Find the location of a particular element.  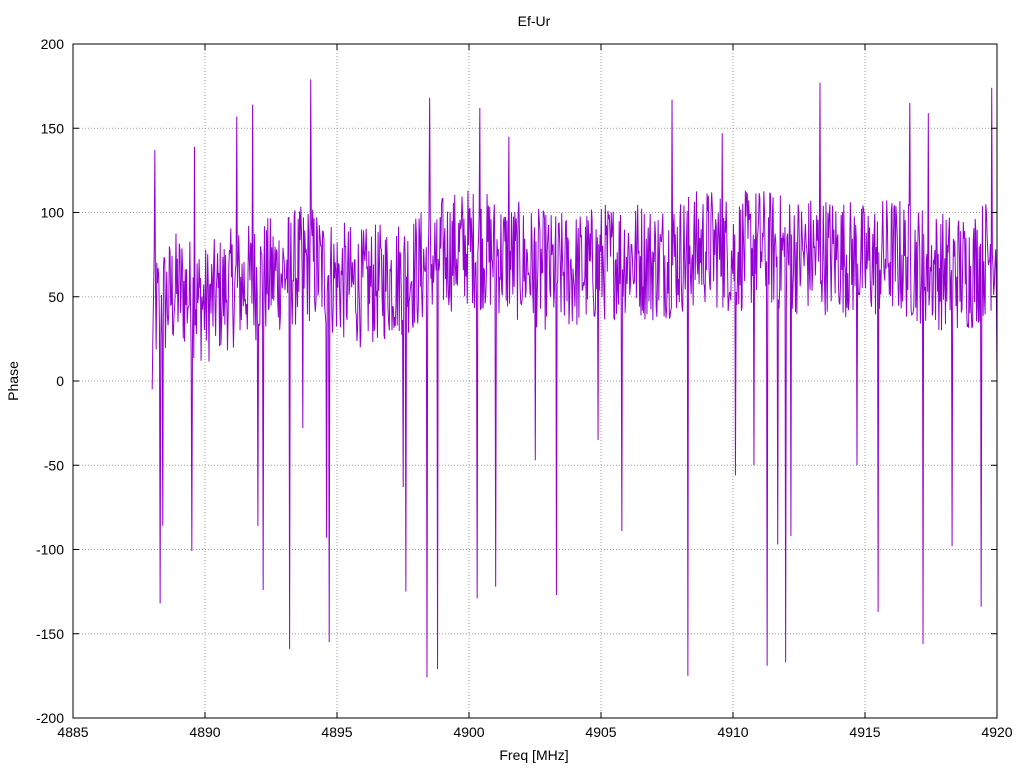

x-tick-label: 4890 is located at coordinates (204, 732).